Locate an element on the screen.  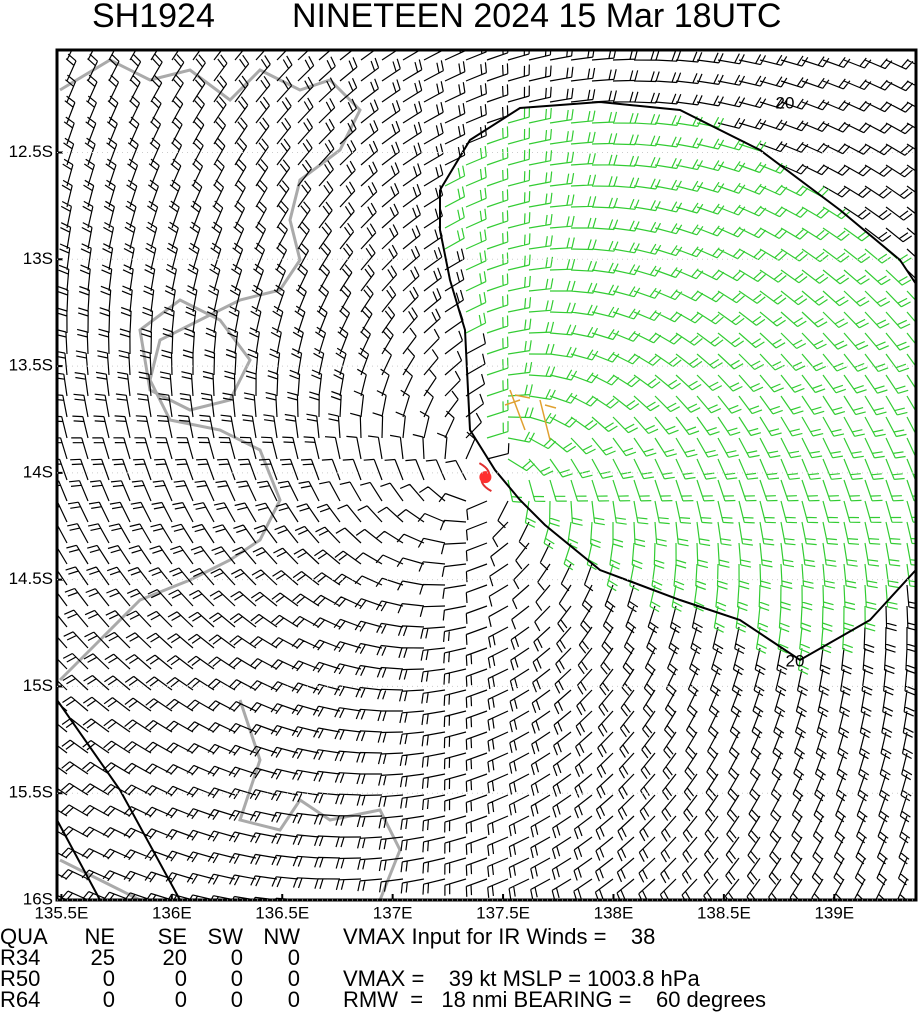
storm-id: SH1924 is located at coordinates (153, 17).